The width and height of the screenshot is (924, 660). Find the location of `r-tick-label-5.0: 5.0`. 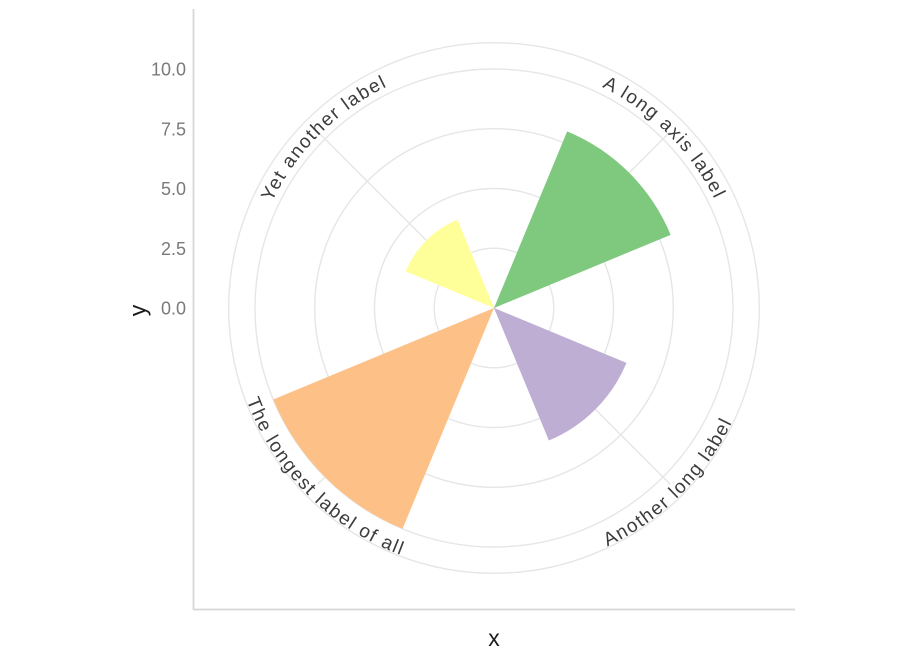

r-tick-label-5.0: 5.0 is located at coordinates (173, 189).